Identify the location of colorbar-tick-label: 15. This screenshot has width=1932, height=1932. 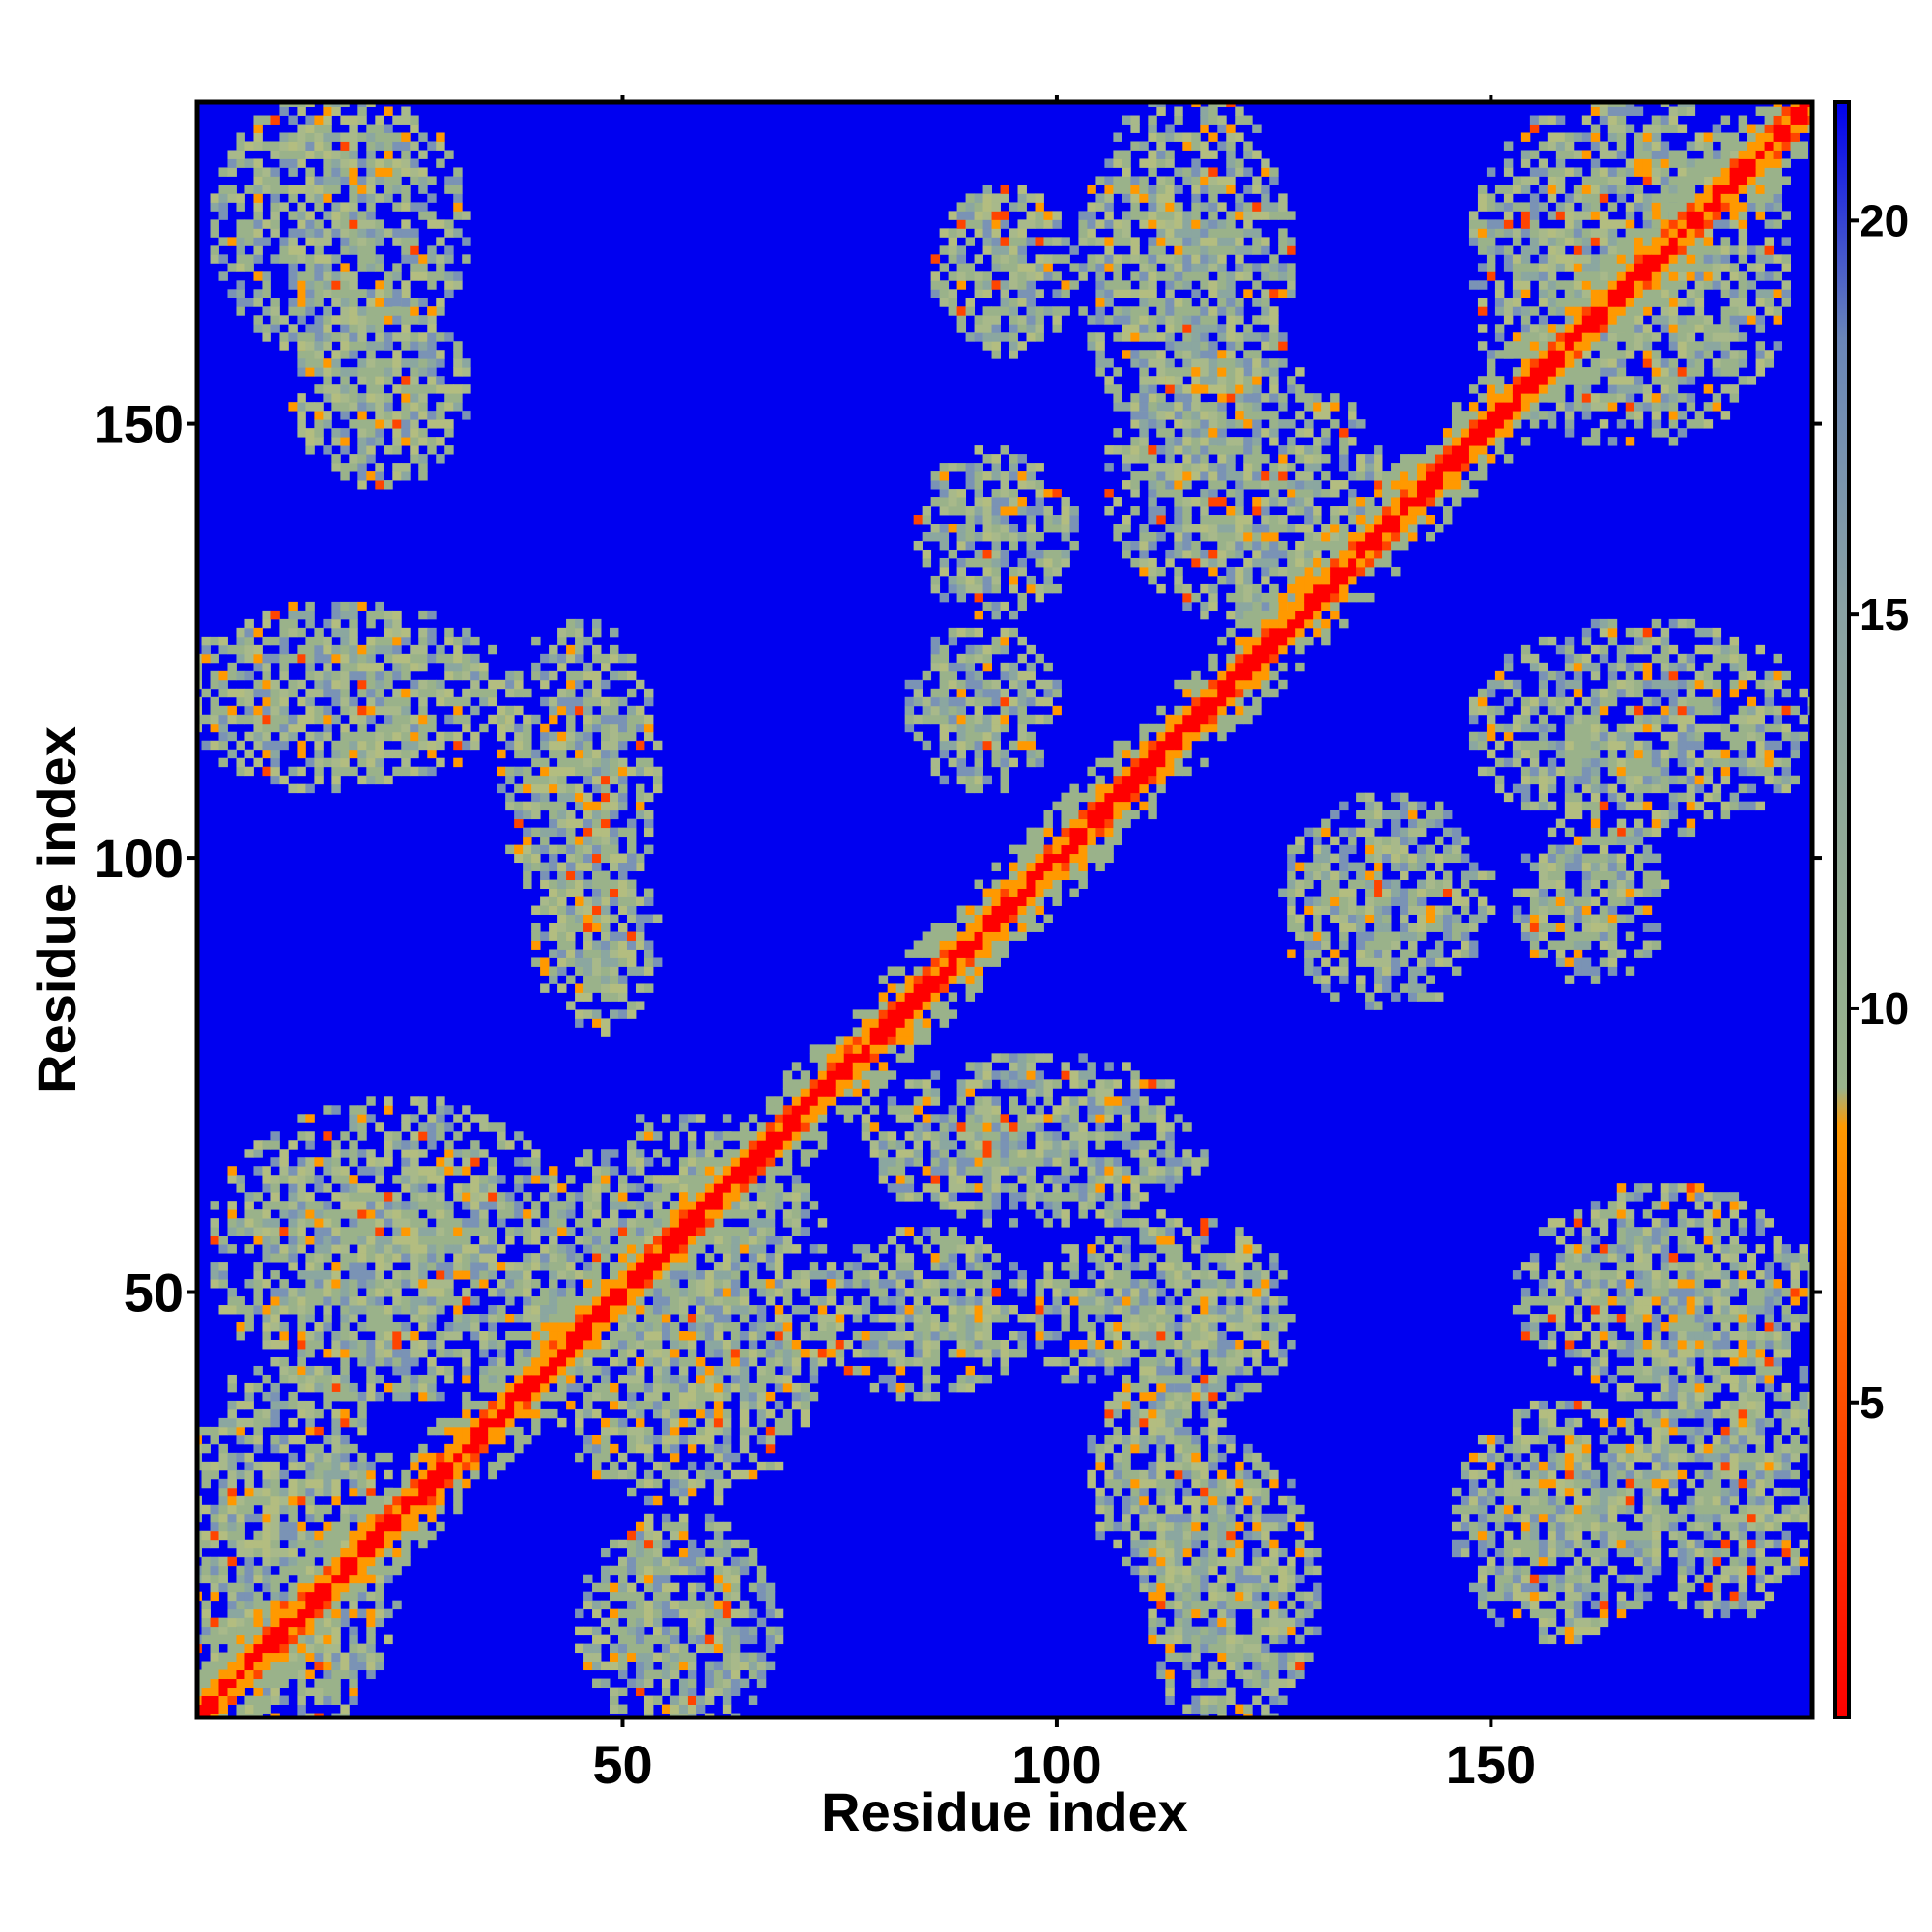
(1884, 614).